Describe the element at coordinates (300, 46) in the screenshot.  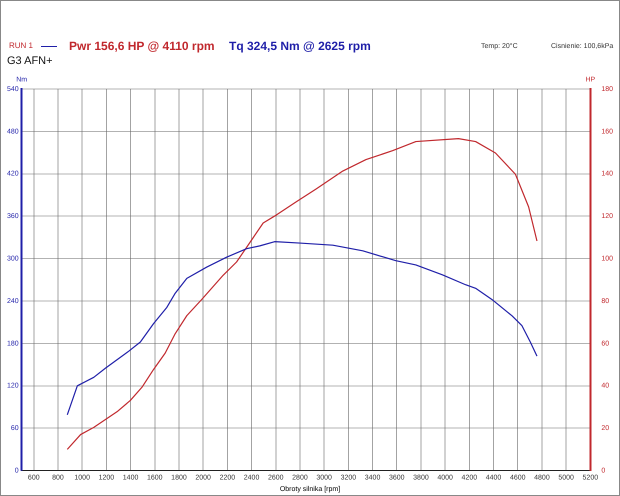
I see `text: Tq 324,5 Nm @ 2625 rpm` at that location.